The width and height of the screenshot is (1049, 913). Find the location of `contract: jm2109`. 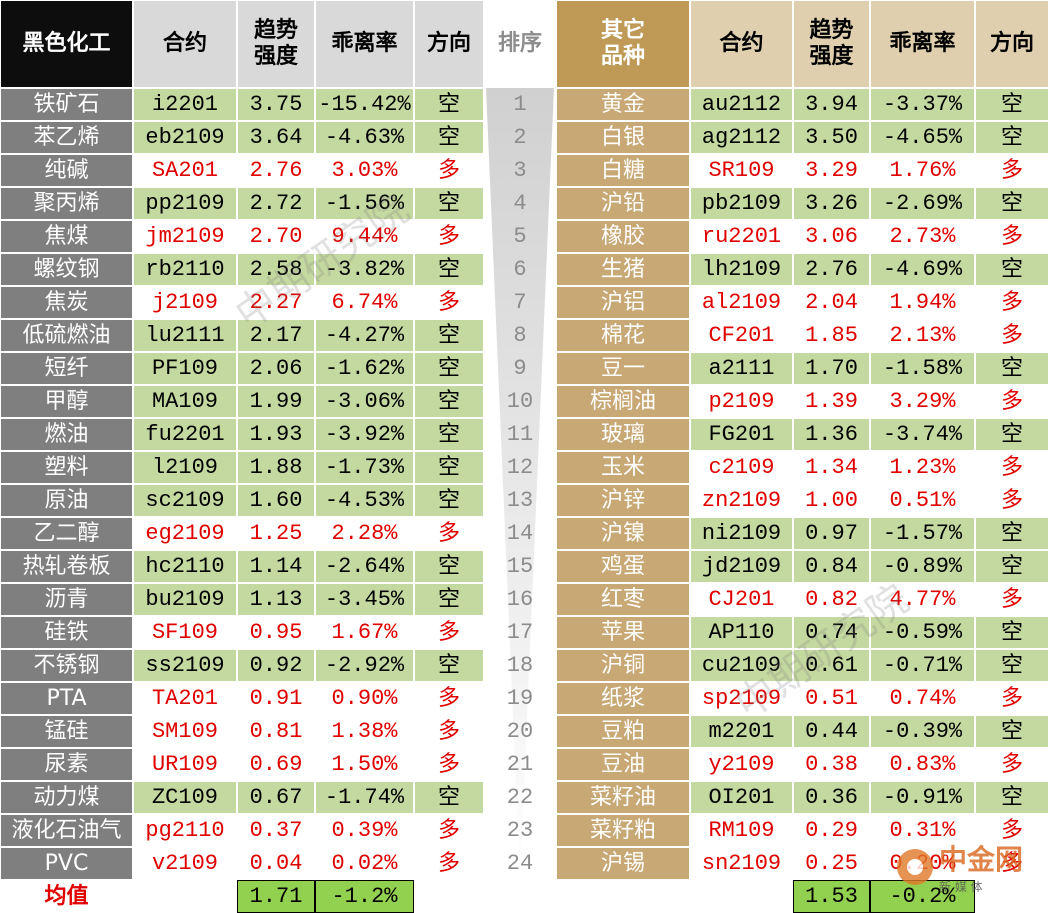

contract: jm2109 is located at coordinates (185, 236).